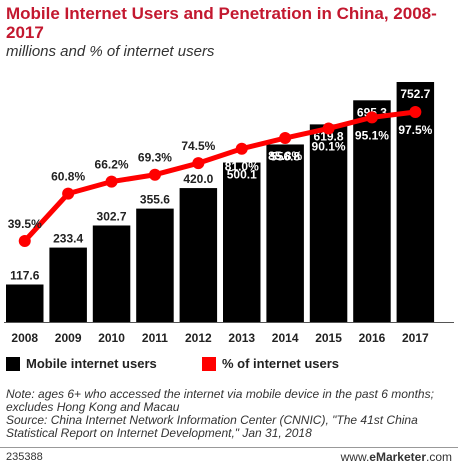  Describe the element at coordinates (372, 211) in the screenshot. I see `bar-2016` at that location.